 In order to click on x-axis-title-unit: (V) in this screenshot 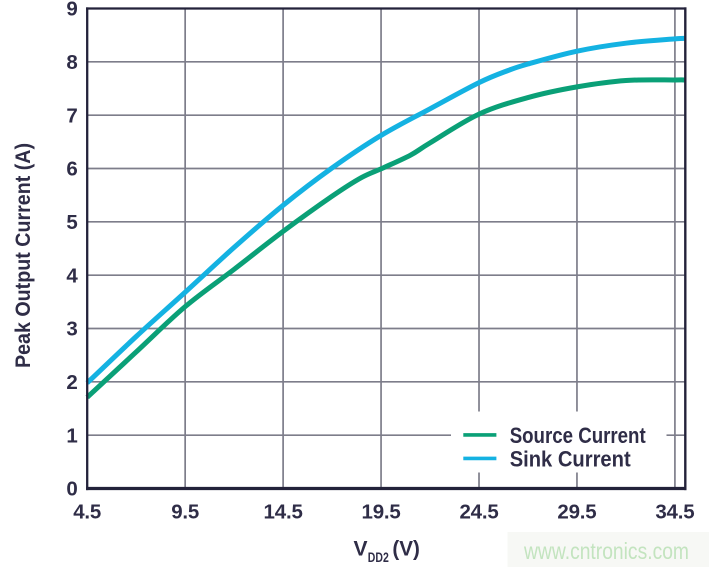, I will do `click(406, 549)`.